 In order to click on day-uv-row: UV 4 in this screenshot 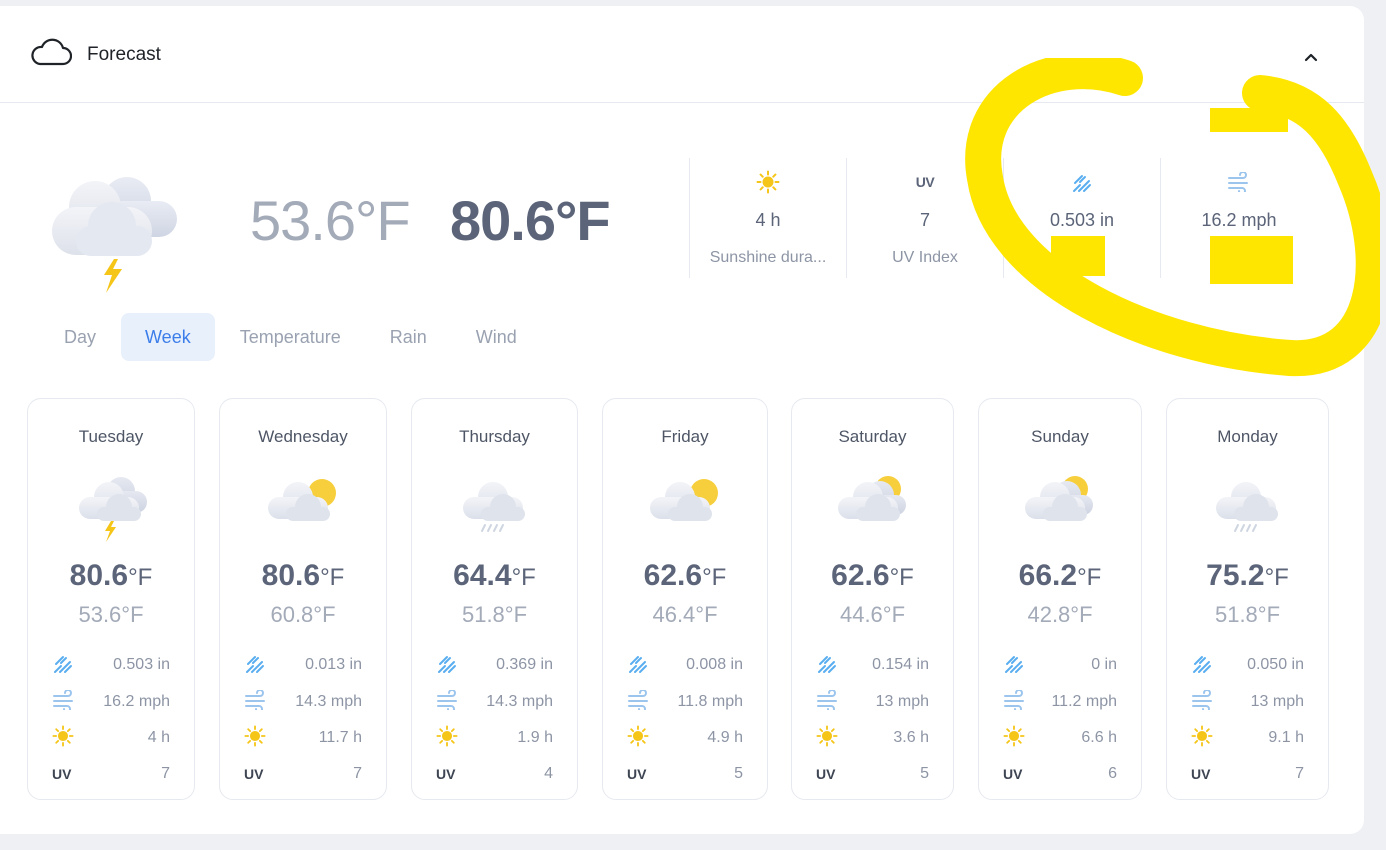, I will do `click(494, 774)`.